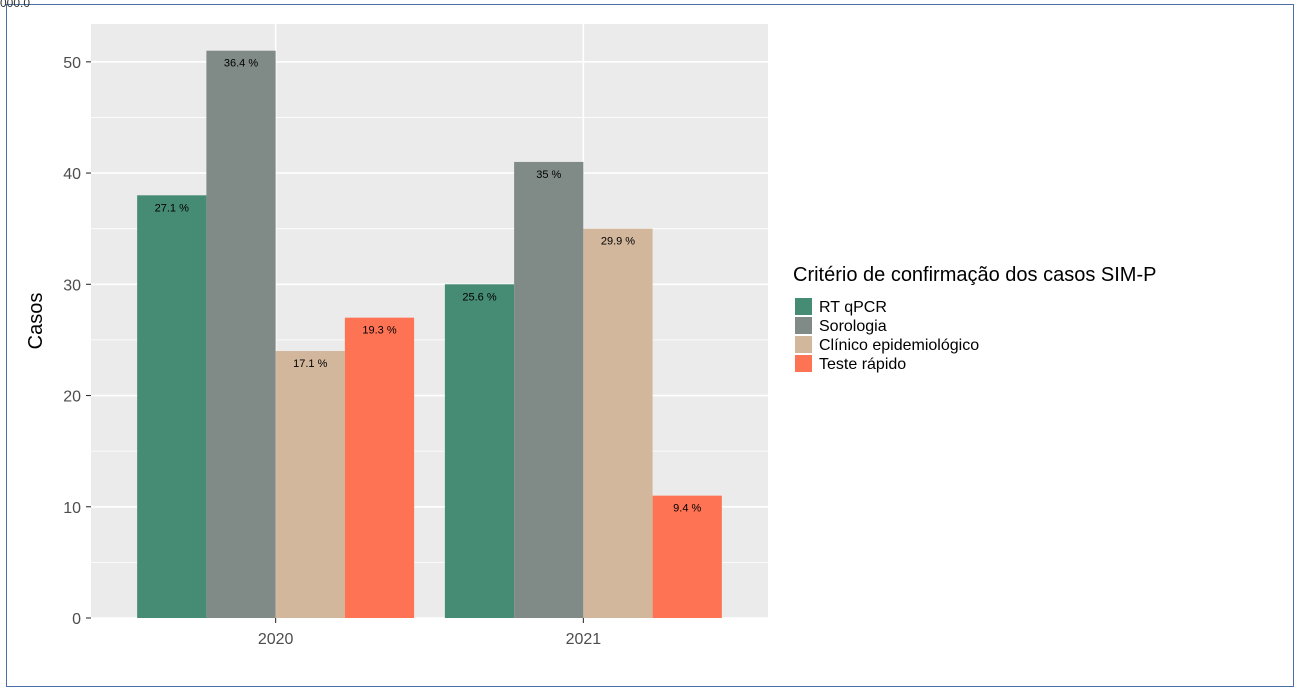 The width and height of the screenshot is (1300, 691). What do you see at coordinates (77, 341) in the screenshot?
I see `y-axis: 0 10 20 30 40 50` at bounding box center [77, 341].